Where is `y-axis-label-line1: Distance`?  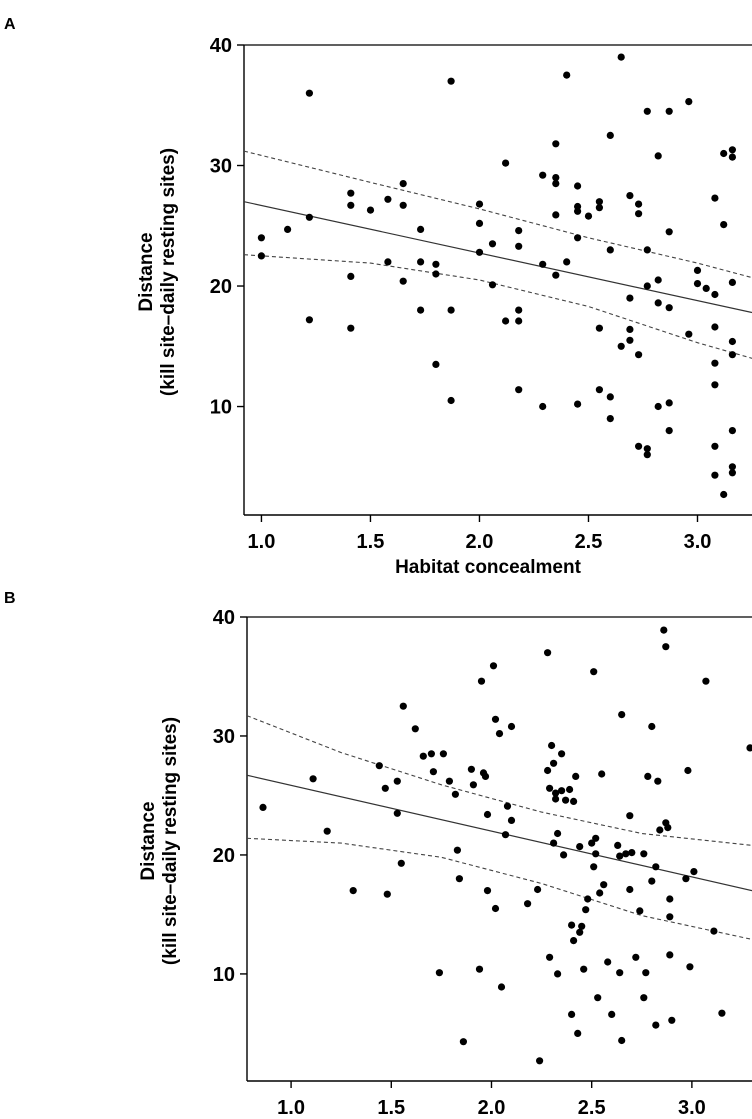
y-axis-label-line1: Distance is located at coordinates (148, 840).